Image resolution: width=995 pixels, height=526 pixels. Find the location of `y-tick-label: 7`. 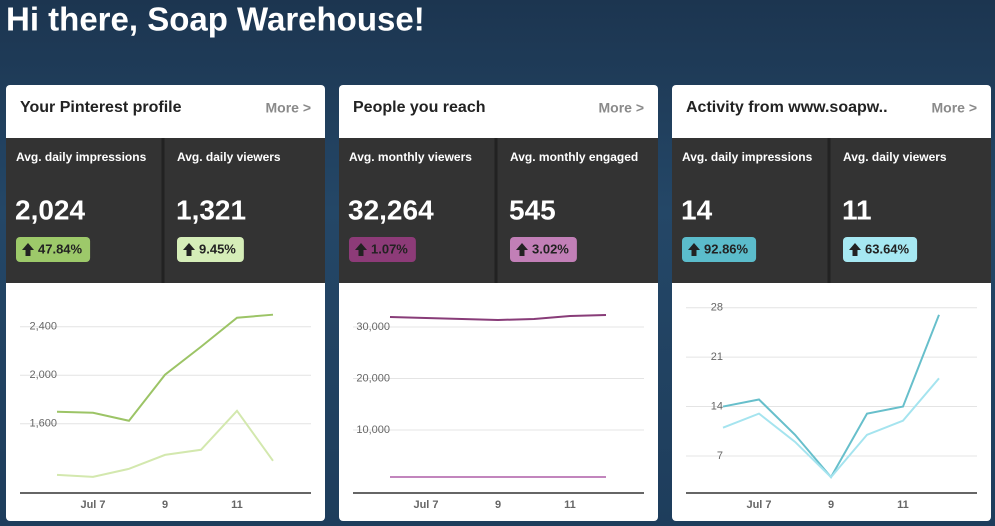

y-tick-label: 7 is located at coordinates (720, 456).